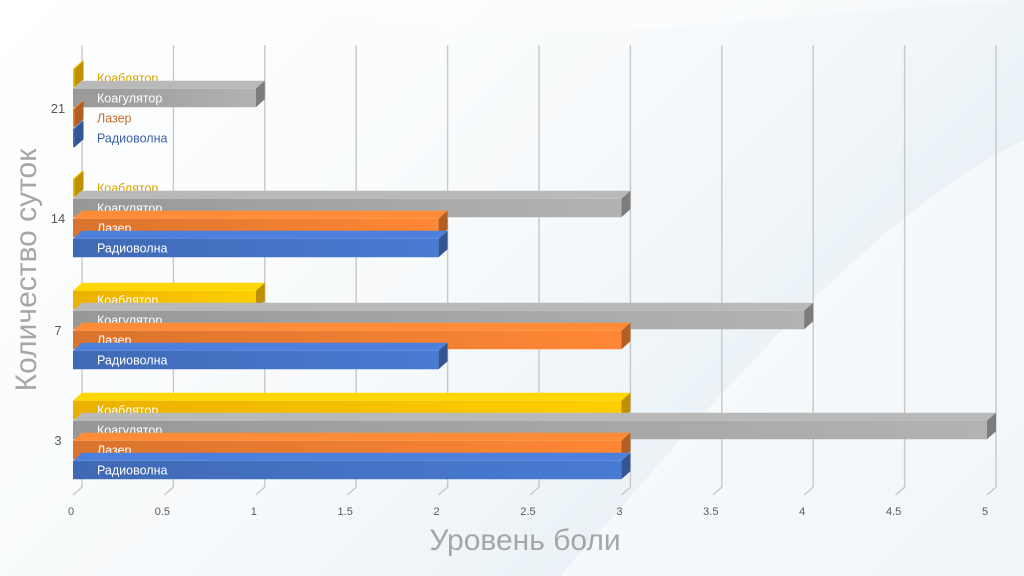  I want to click on x-tick-label: 5, so click(985, 512).